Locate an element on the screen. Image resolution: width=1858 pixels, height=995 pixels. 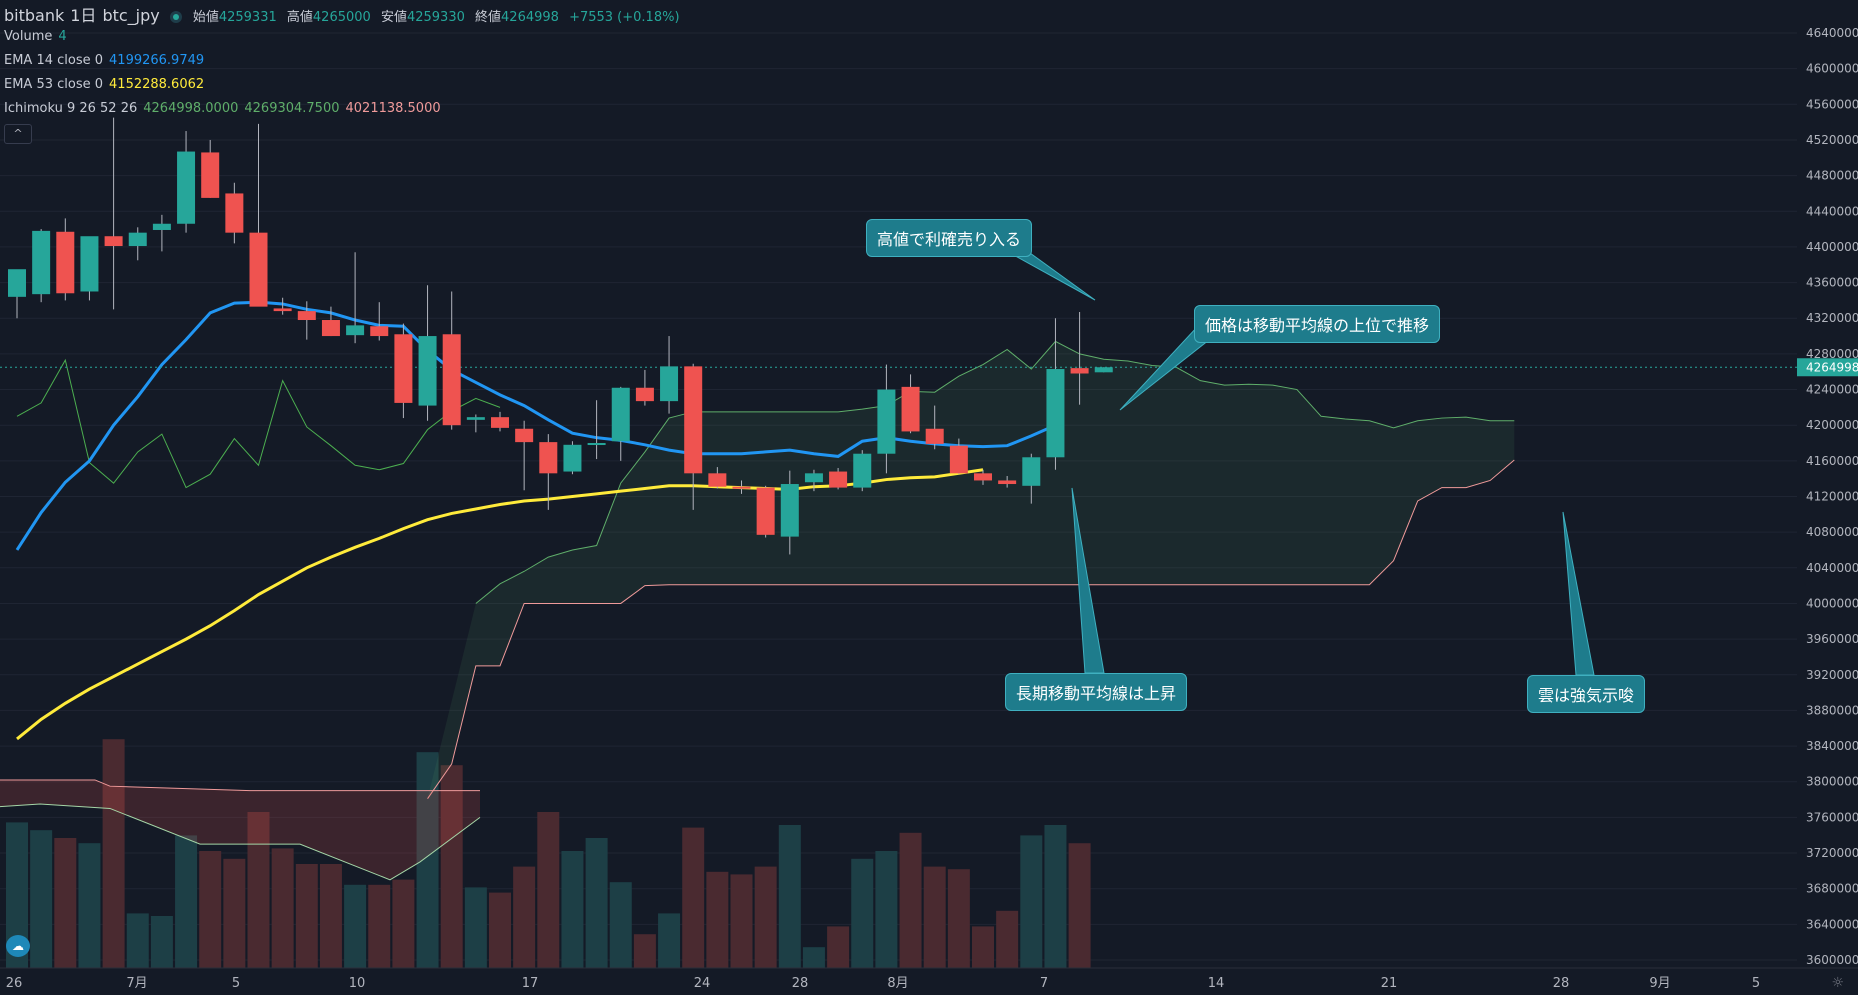
close-label: 終値 is located at coordinates (488, 17).